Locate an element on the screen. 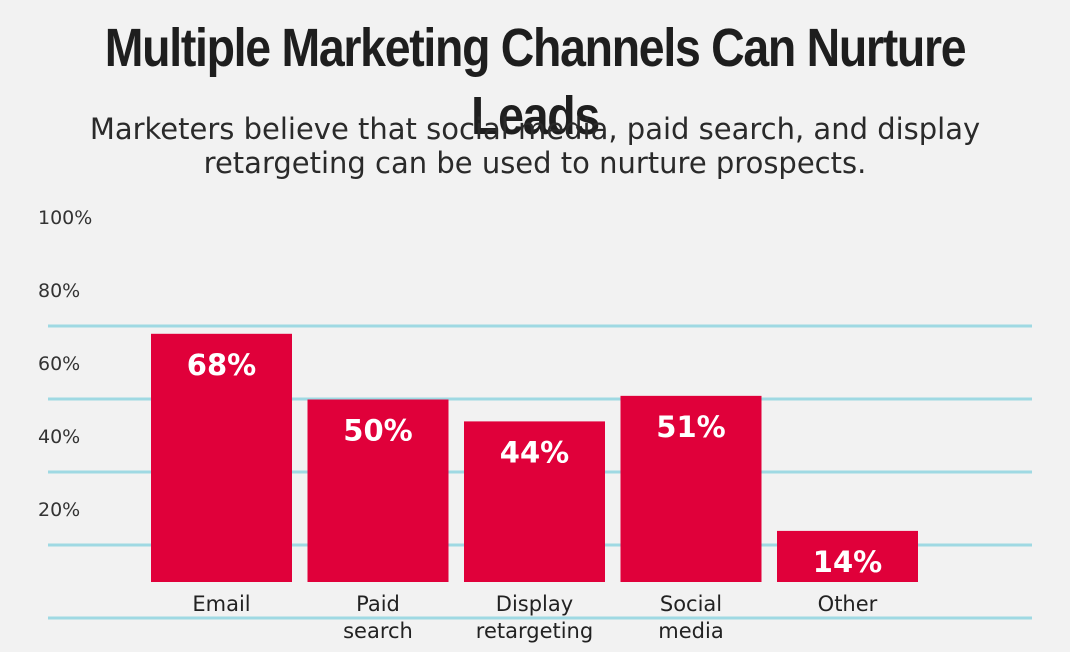 The height and width of the screenshot is (652, 1070). bar-value-label-1: 50% is located at coordinates (377, 431).